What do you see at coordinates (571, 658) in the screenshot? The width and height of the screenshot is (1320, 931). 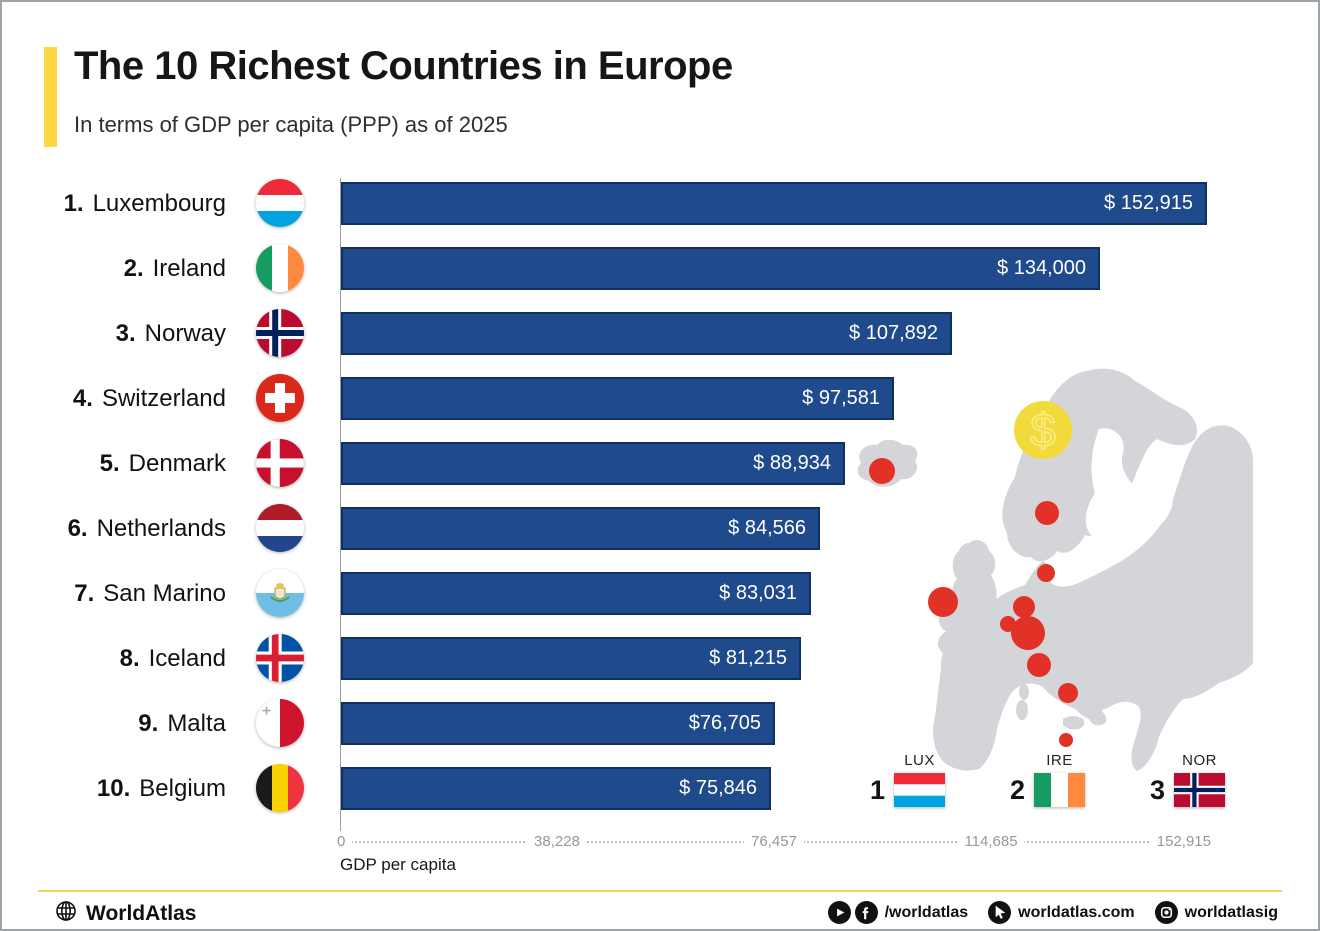 I see `bar: $ 81,215` at bounding box center [571, 658].